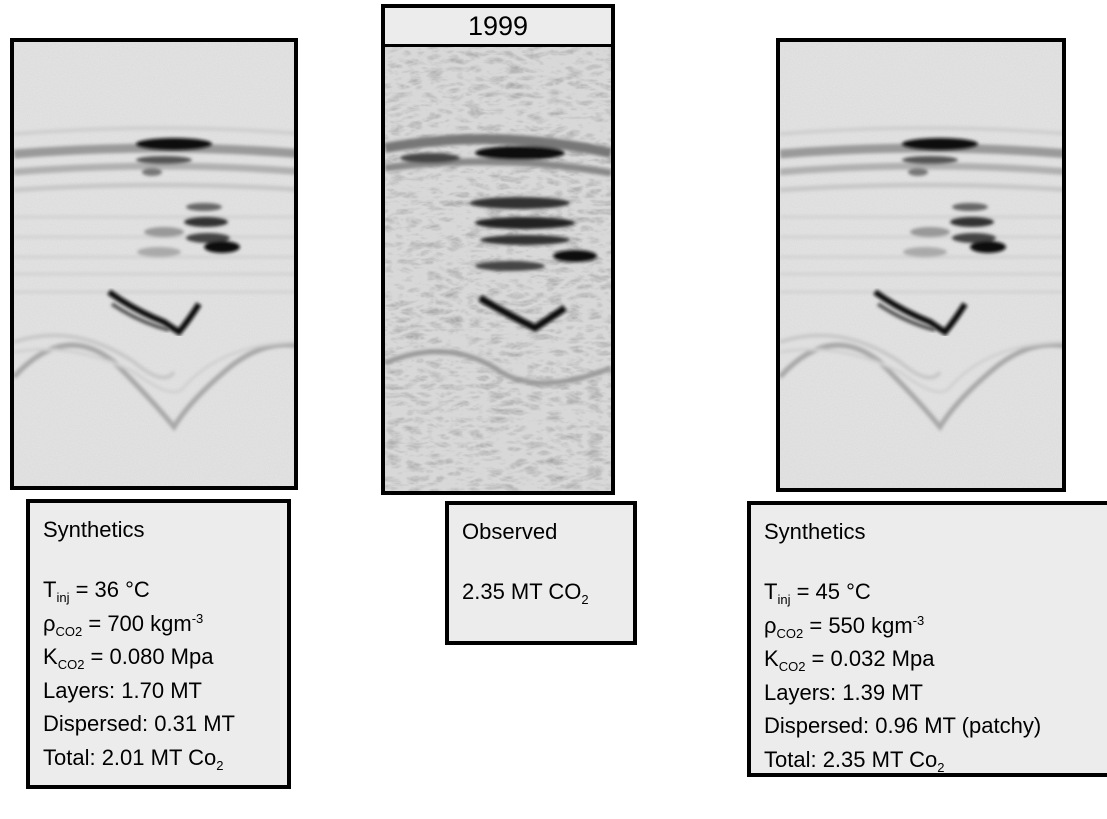 The width and height of the screenshot is (1107, 819). What do you see at coordinates (137, 623) in the screenshot?
I see `caption-text: = 700 kgm` at bounding box center [137, 623].